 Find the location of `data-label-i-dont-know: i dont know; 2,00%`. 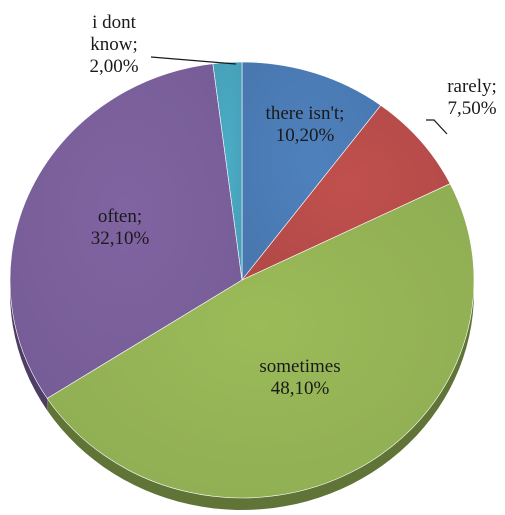

data-label-i-dont-know: i dont know; 2,00% is located at coordinates (113, 44).